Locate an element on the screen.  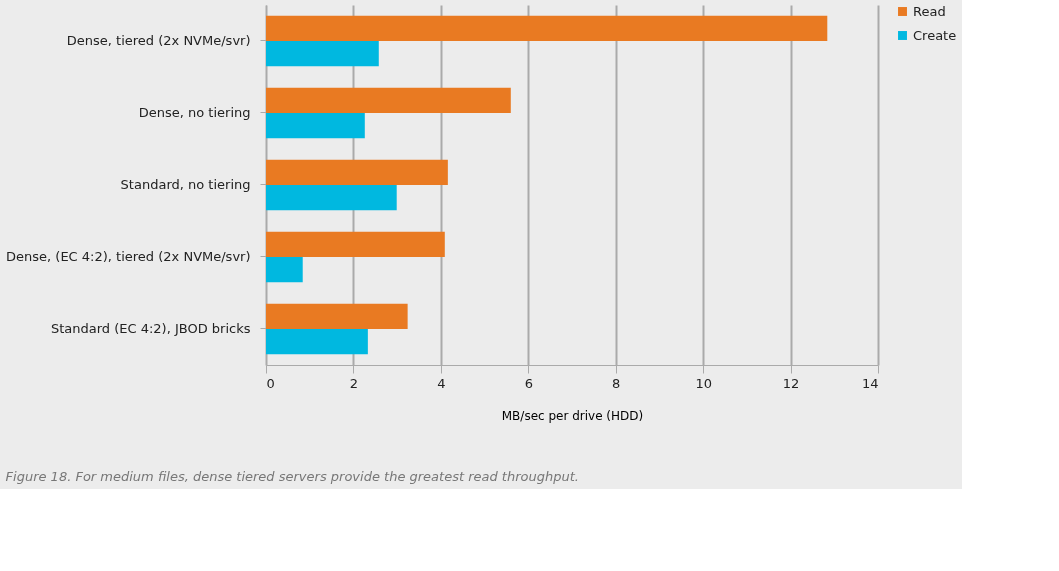
x-tick-label: 12 is located at coordinates (791, 383).